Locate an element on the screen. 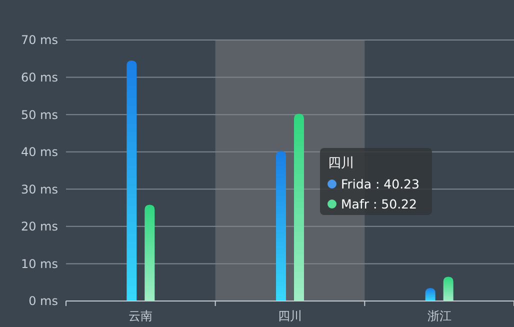 The width and height of the screenshot is (514, 327). y-tick-label: 60 ms is located at coordinates (39, 77).